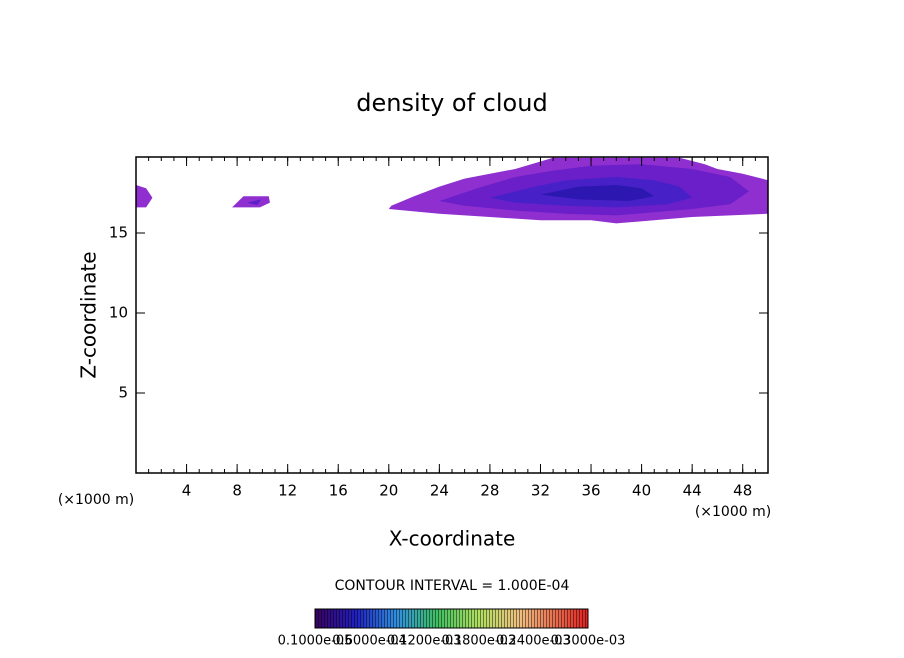  What do you see at coordinates (424, 641) in the screenshot?
I see `colorbar-label: 0.1200e-03` at bounding box center [424, 641].